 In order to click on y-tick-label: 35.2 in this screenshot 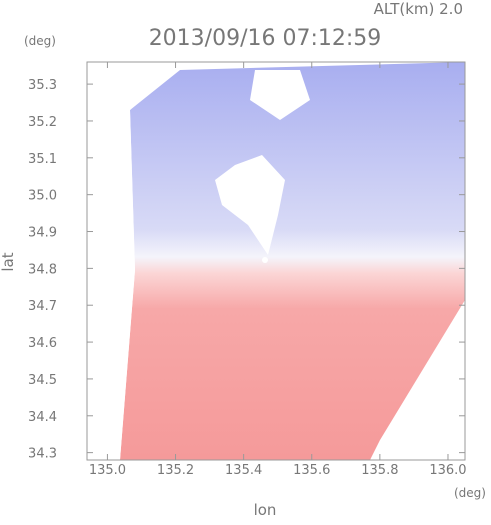, I will do `click(42, 122)`.